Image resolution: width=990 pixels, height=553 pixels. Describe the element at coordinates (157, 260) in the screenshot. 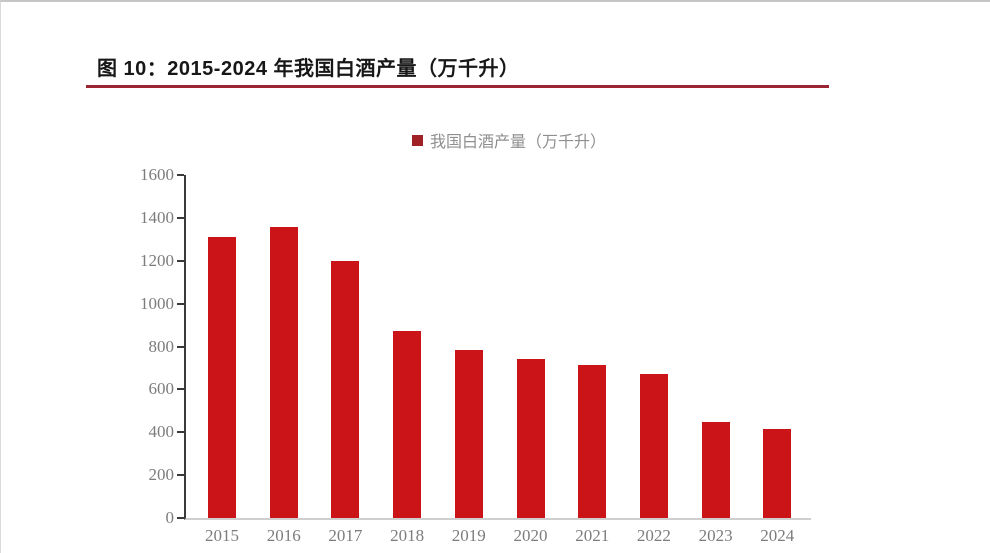

I see `y-axis-tick-label: 1200` at that location.